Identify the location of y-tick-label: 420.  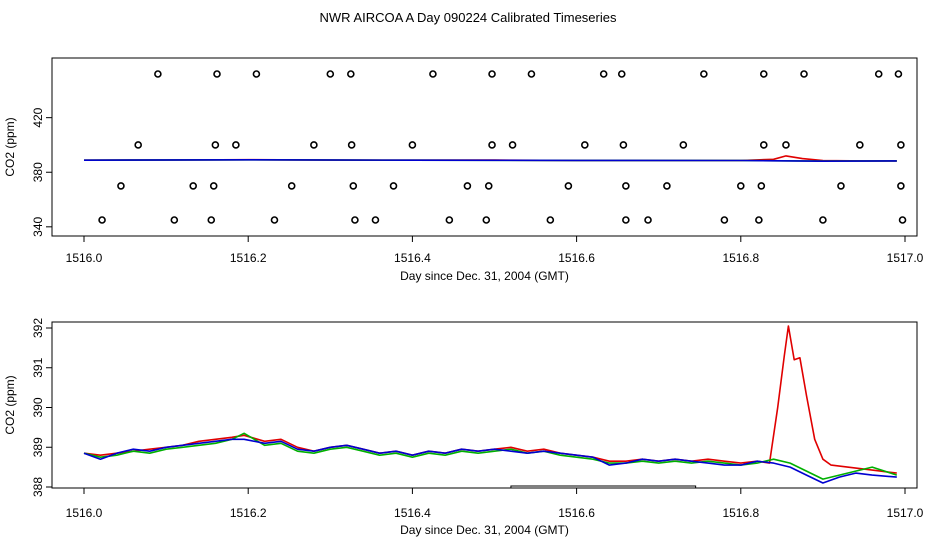
(38, 117).